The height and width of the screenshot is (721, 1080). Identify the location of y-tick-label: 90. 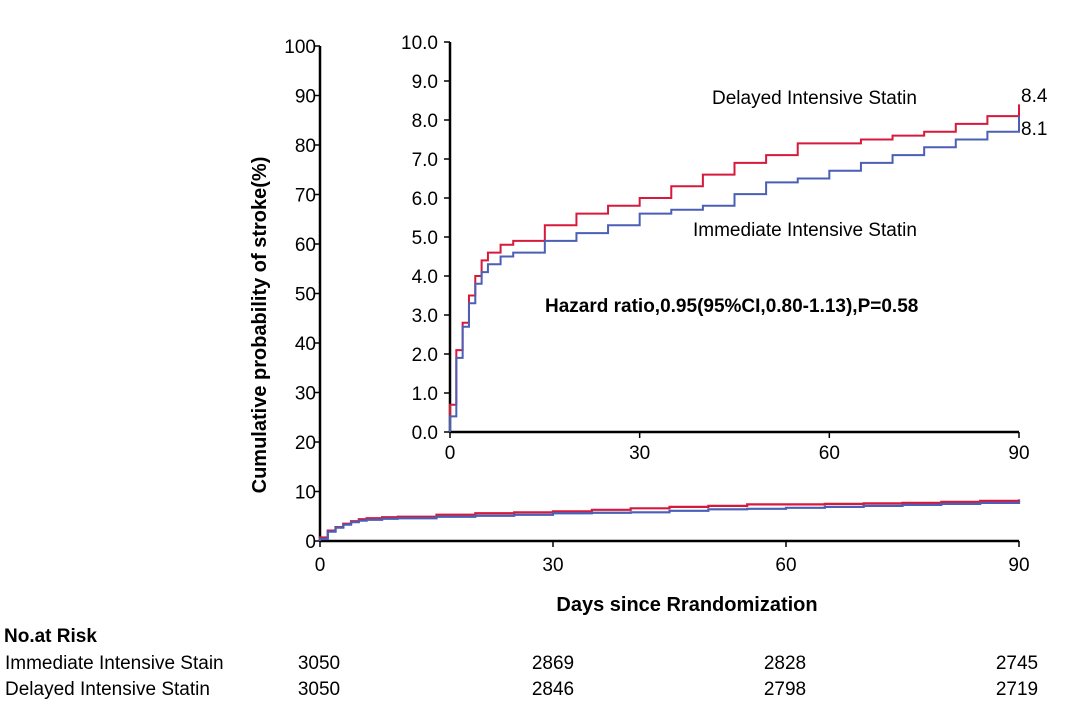
(305, 97).